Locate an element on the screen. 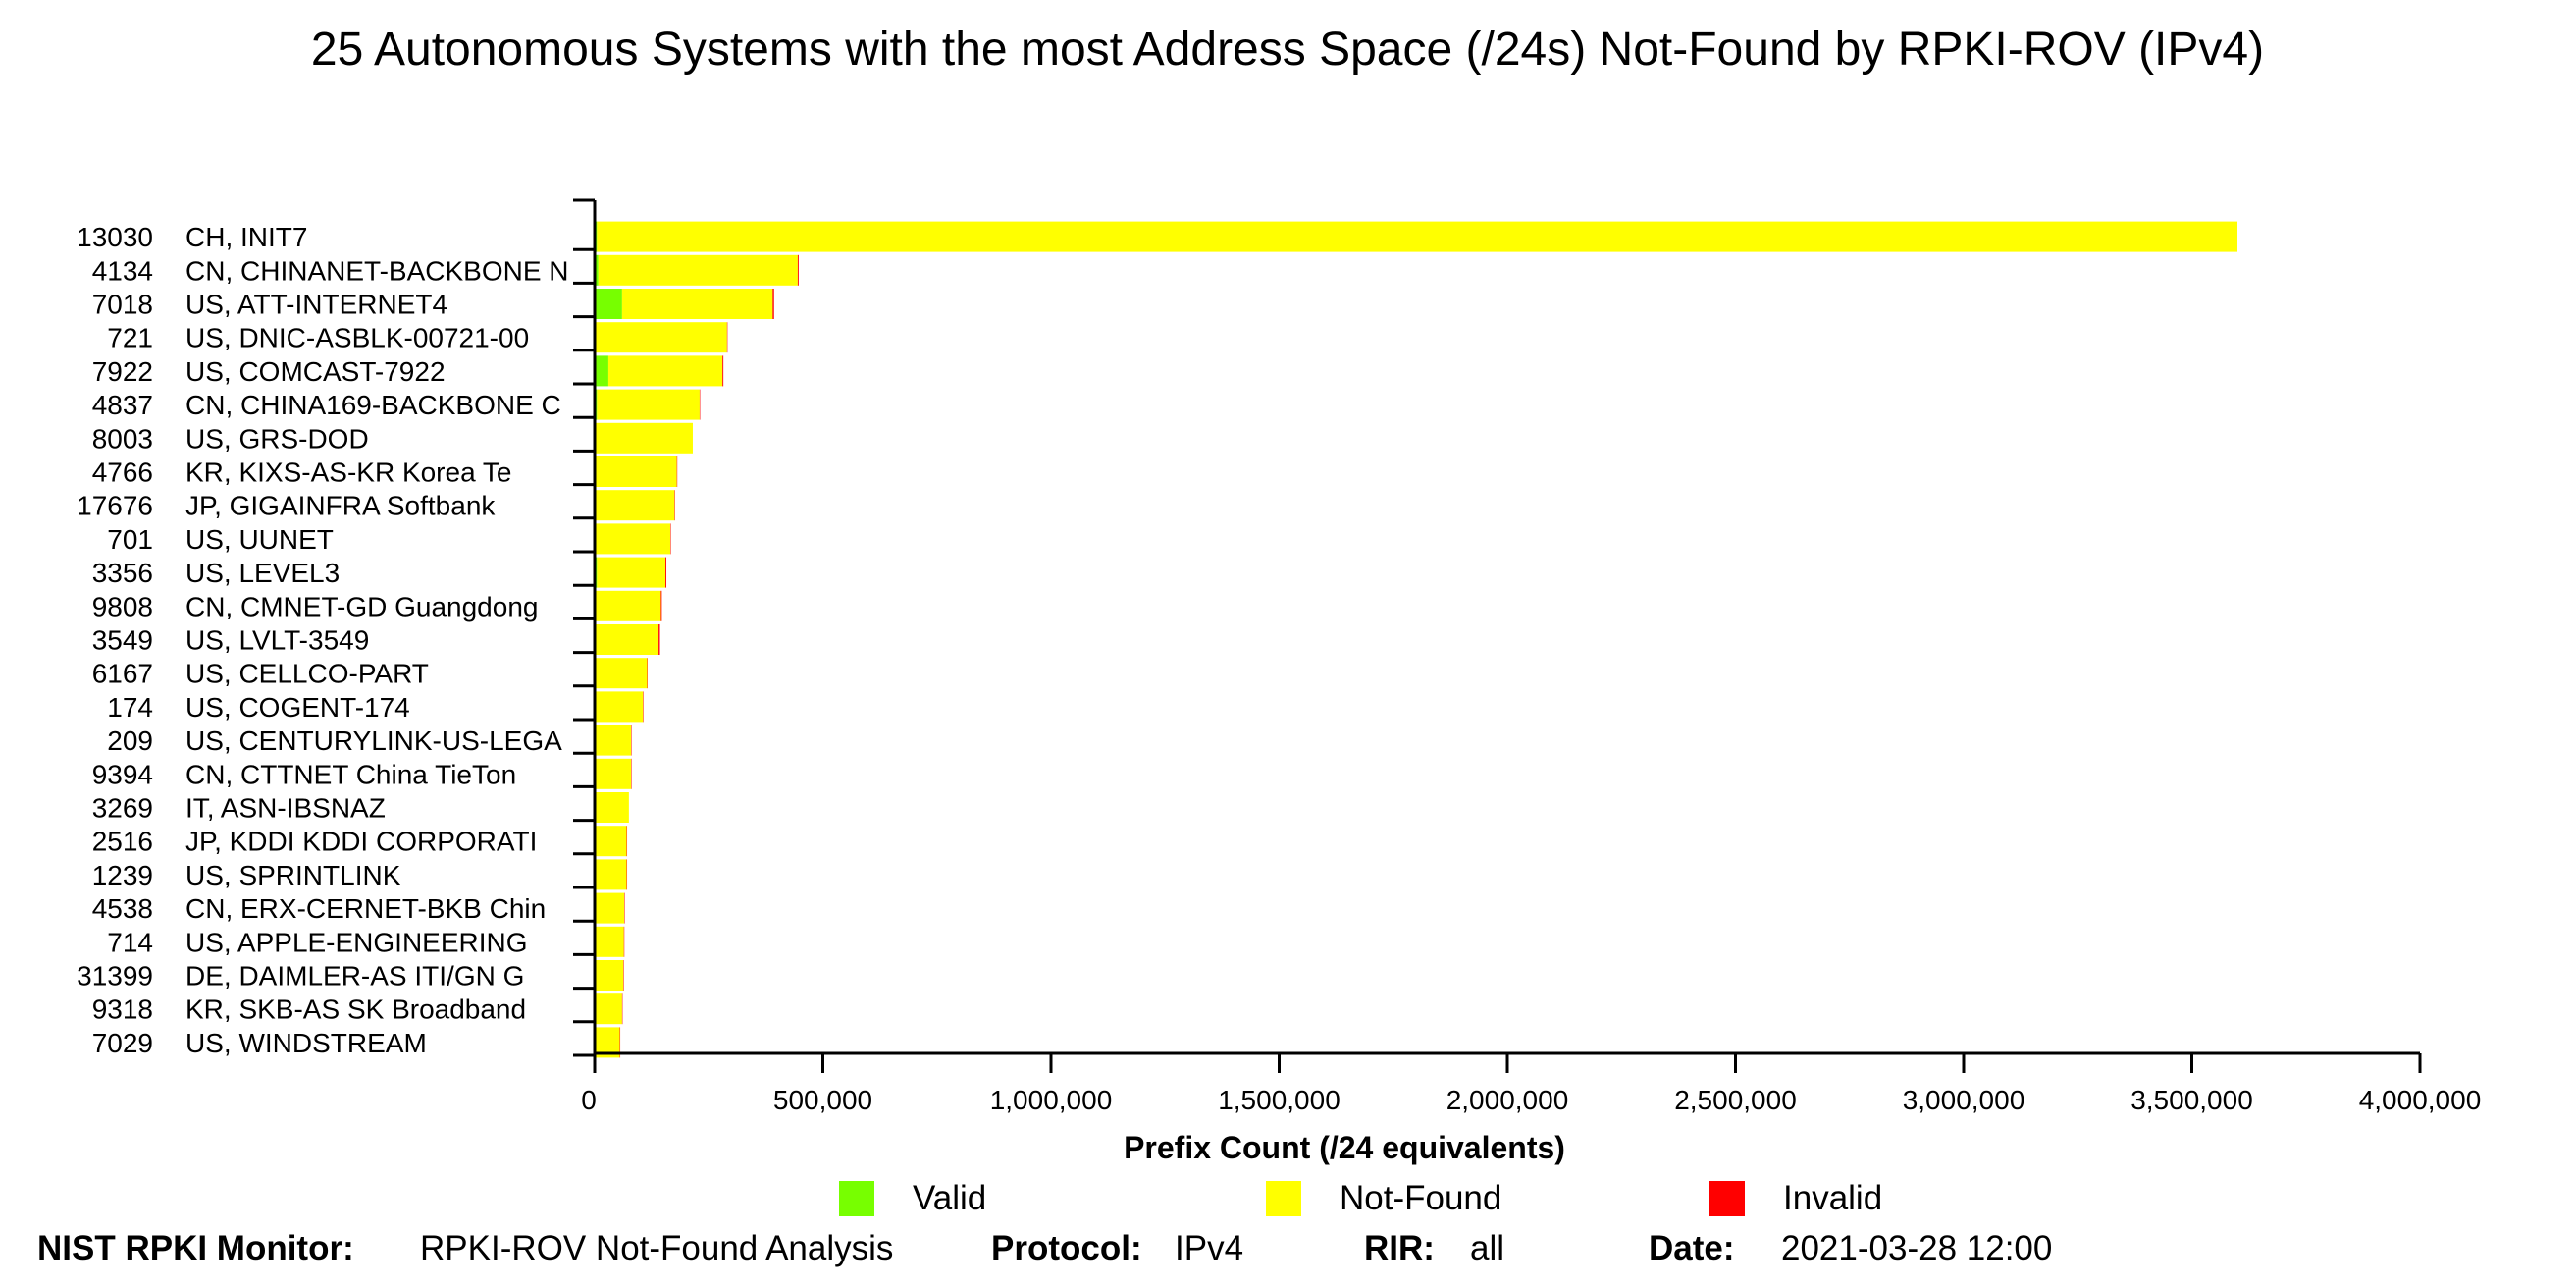 The width and height of the screenshot is (2576, 1288). rir-value: all is located at coordinates (1487, 1248).